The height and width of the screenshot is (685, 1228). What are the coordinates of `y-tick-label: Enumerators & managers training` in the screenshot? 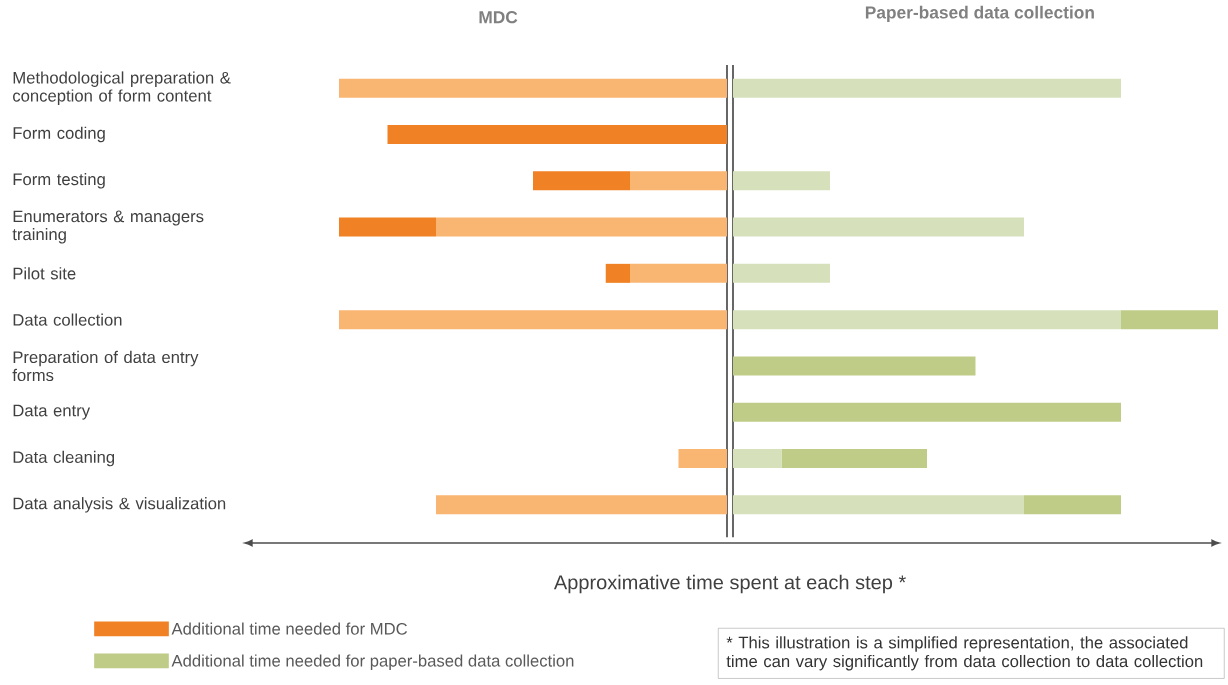 It's located at (108, 227).